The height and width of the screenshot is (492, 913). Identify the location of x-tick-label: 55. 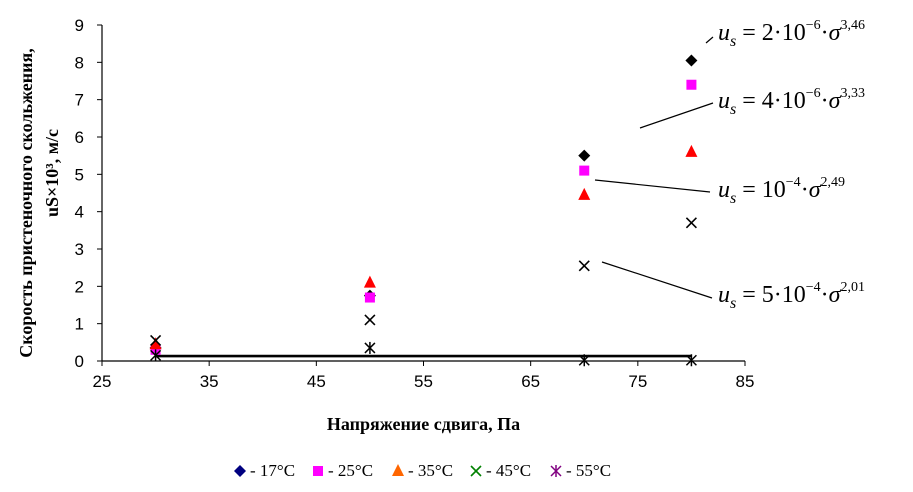
(423, 381).